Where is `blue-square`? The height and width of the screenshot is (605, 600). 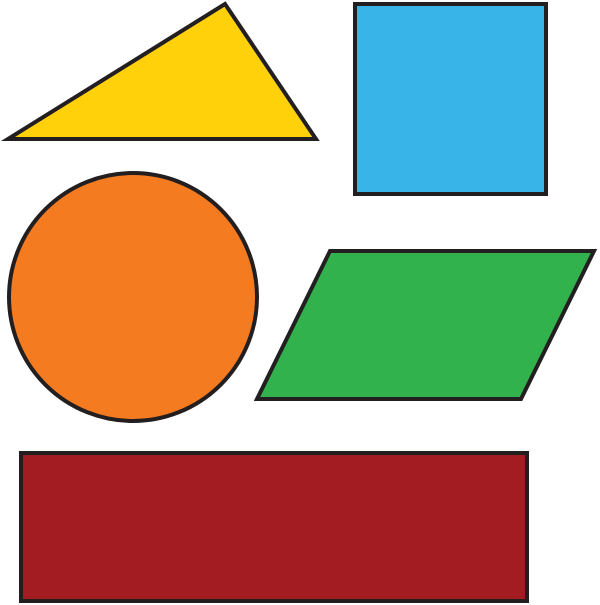 blue-square is located at coordinates (450, 99).